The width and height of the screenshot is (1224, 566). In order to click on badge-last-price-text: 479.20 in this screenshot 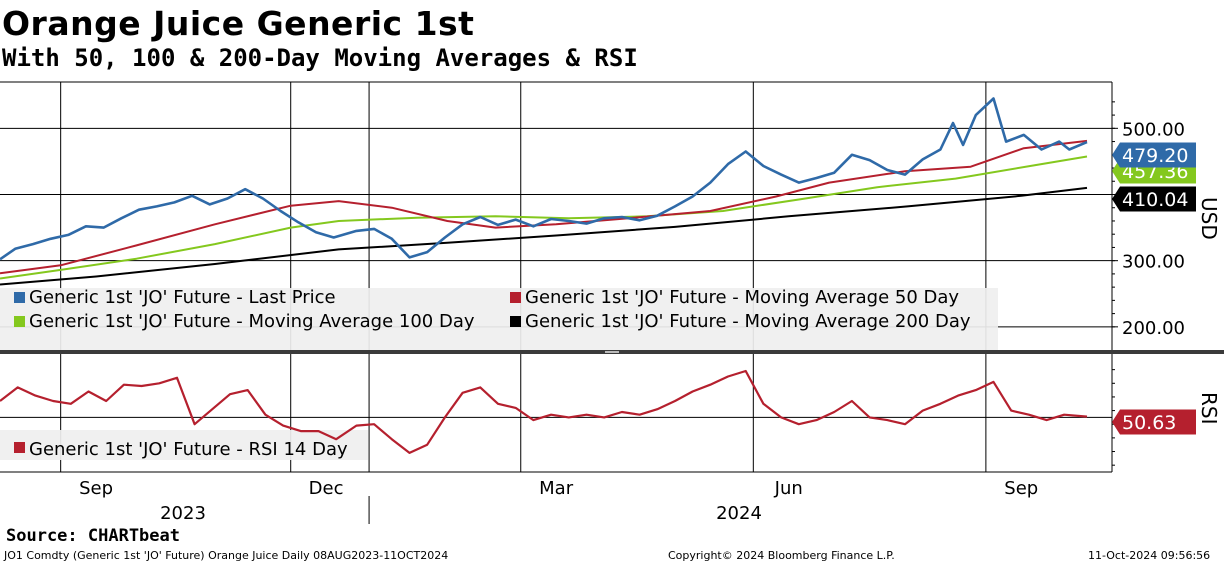, I will do `click(1155, 156)`.